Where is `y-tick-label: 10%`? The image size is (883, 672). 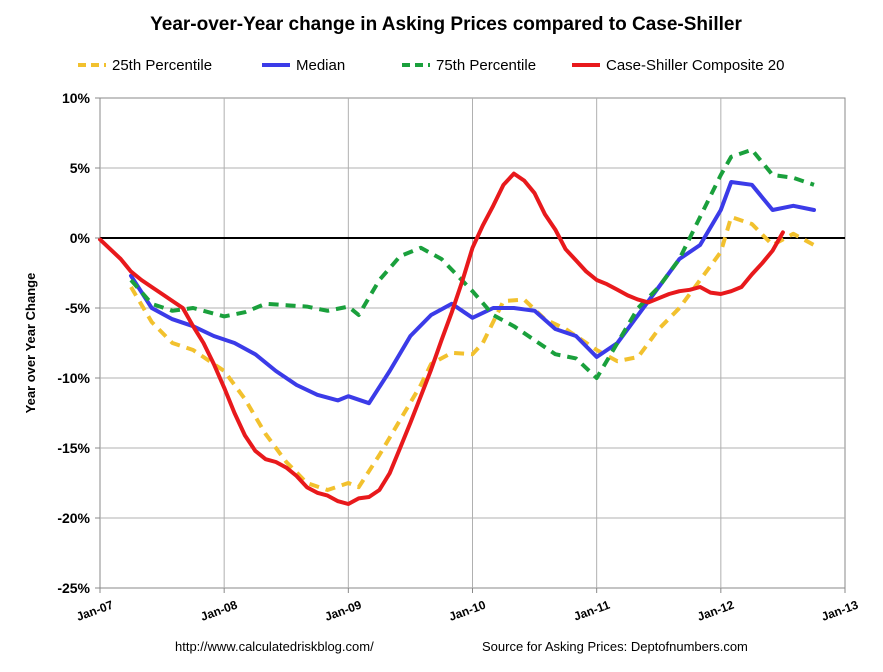 y-tick-label: 10% is located at coordinates (76, 98).